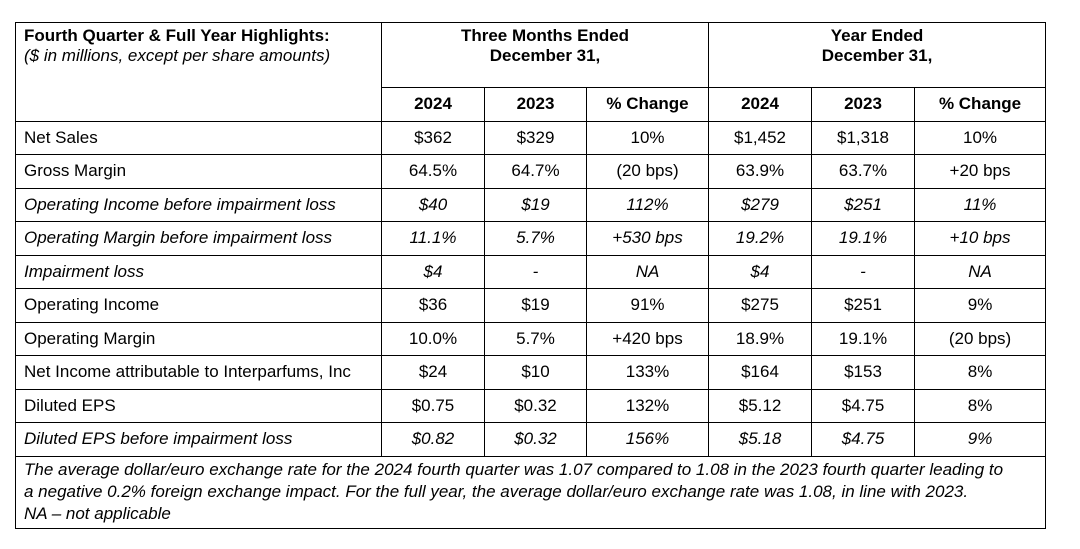 The height and width of the screenshot is (549, 1080). What do you see at coordinates (647, 439) in the screenshot?
I see `cell-value: 156%` at bounding box center [647, 439].